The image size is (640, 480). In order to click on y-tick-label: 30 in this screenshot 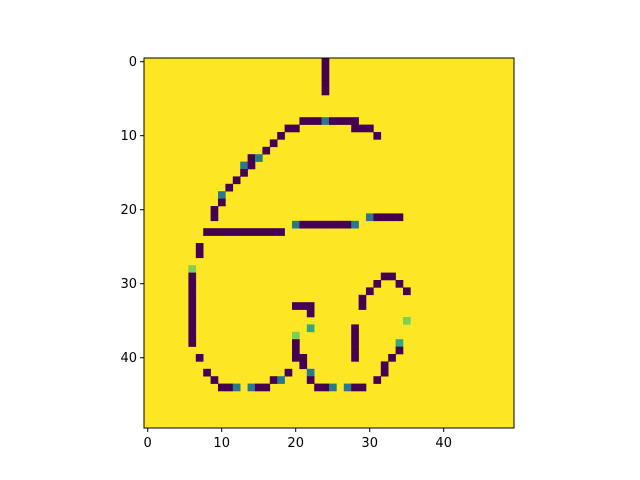, I will do `click(128, 284)`.